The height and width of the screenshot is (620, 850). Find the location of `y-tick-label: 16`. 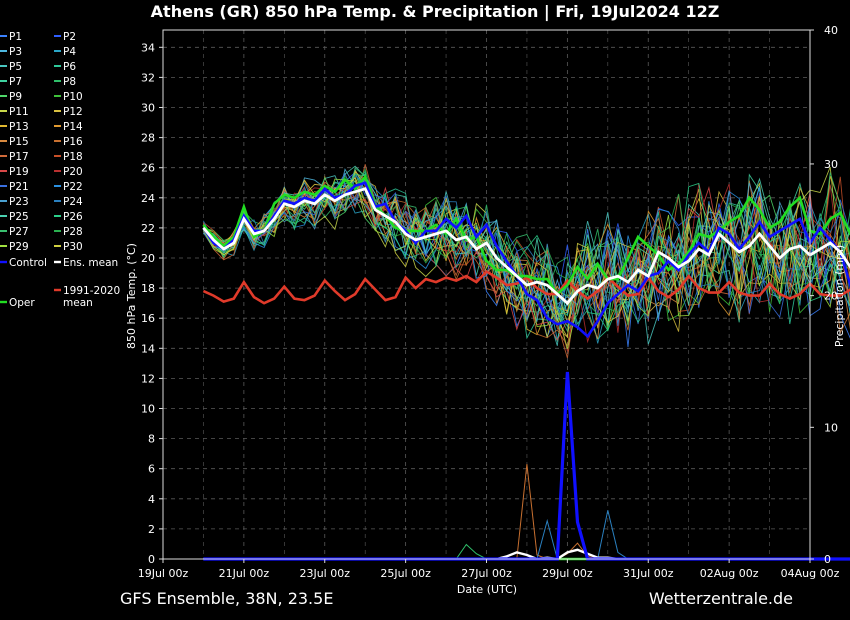

y-tick-label: 16 is located at coordinates (148, 318).